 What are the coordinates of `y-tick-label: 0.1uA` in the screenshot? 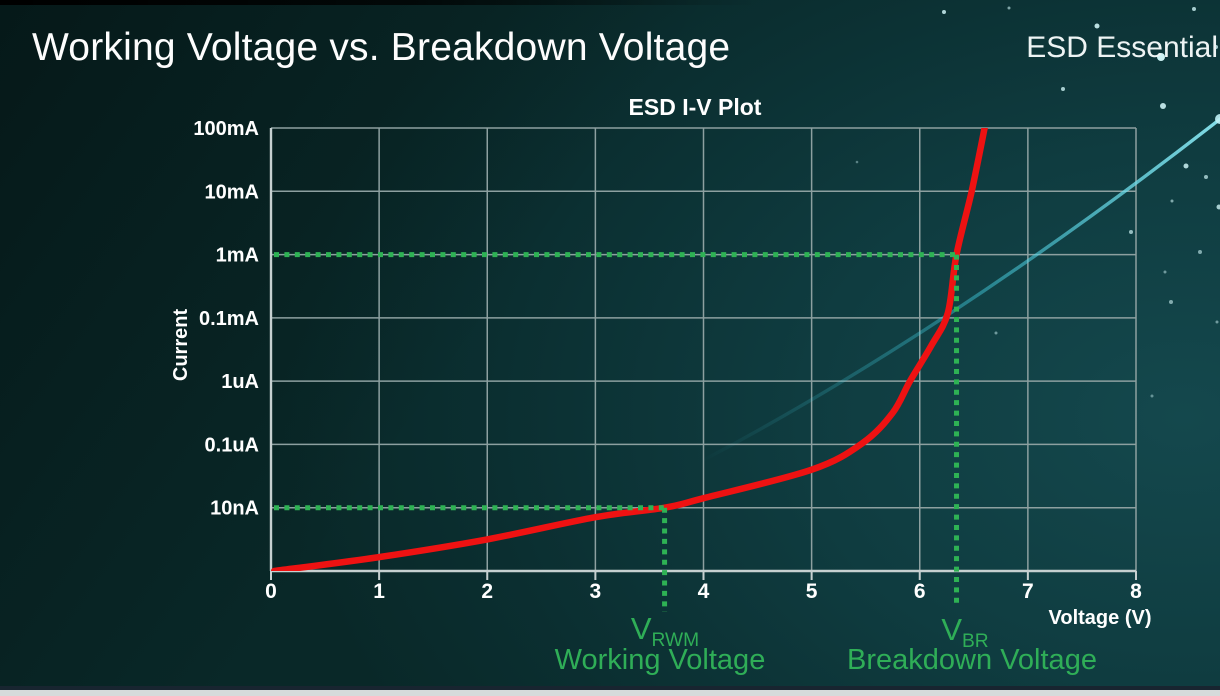 It's located at (232, 445).